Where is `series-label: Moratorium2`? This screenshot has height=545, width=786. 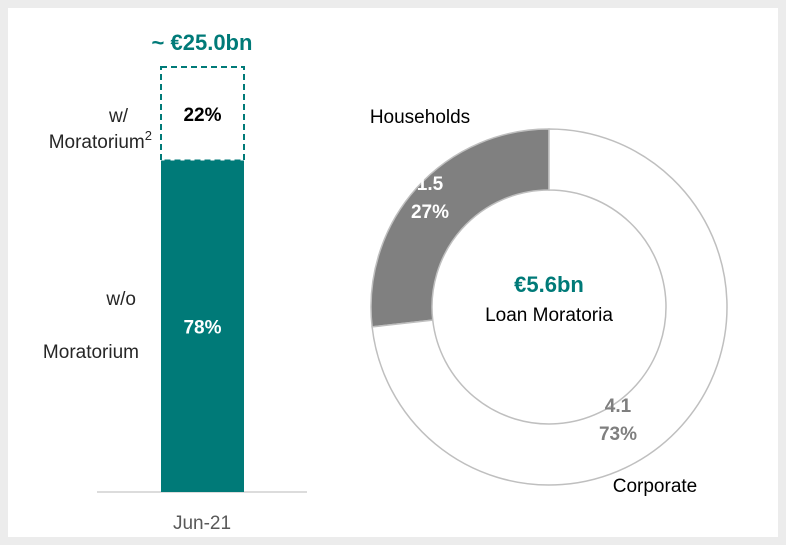 series-label: Moratorium2 is located at coordinates (100, 140).